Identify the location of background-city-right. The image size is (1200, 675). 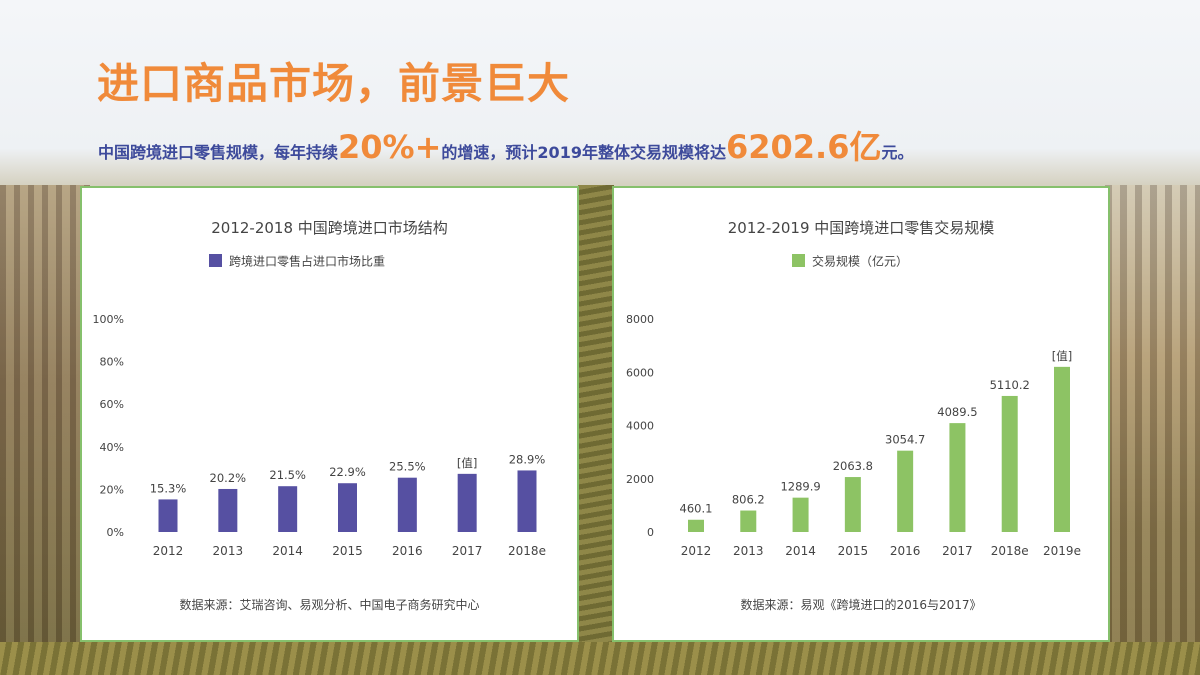
(1152, 430).